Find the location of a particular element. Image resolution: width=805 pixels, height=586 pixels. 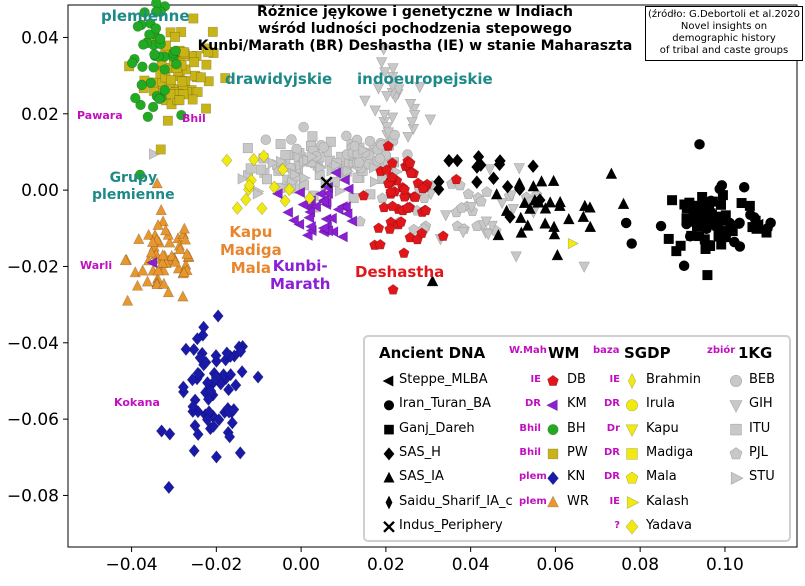

y-tick-label: −0.04 is located at coordinates (33, 344).